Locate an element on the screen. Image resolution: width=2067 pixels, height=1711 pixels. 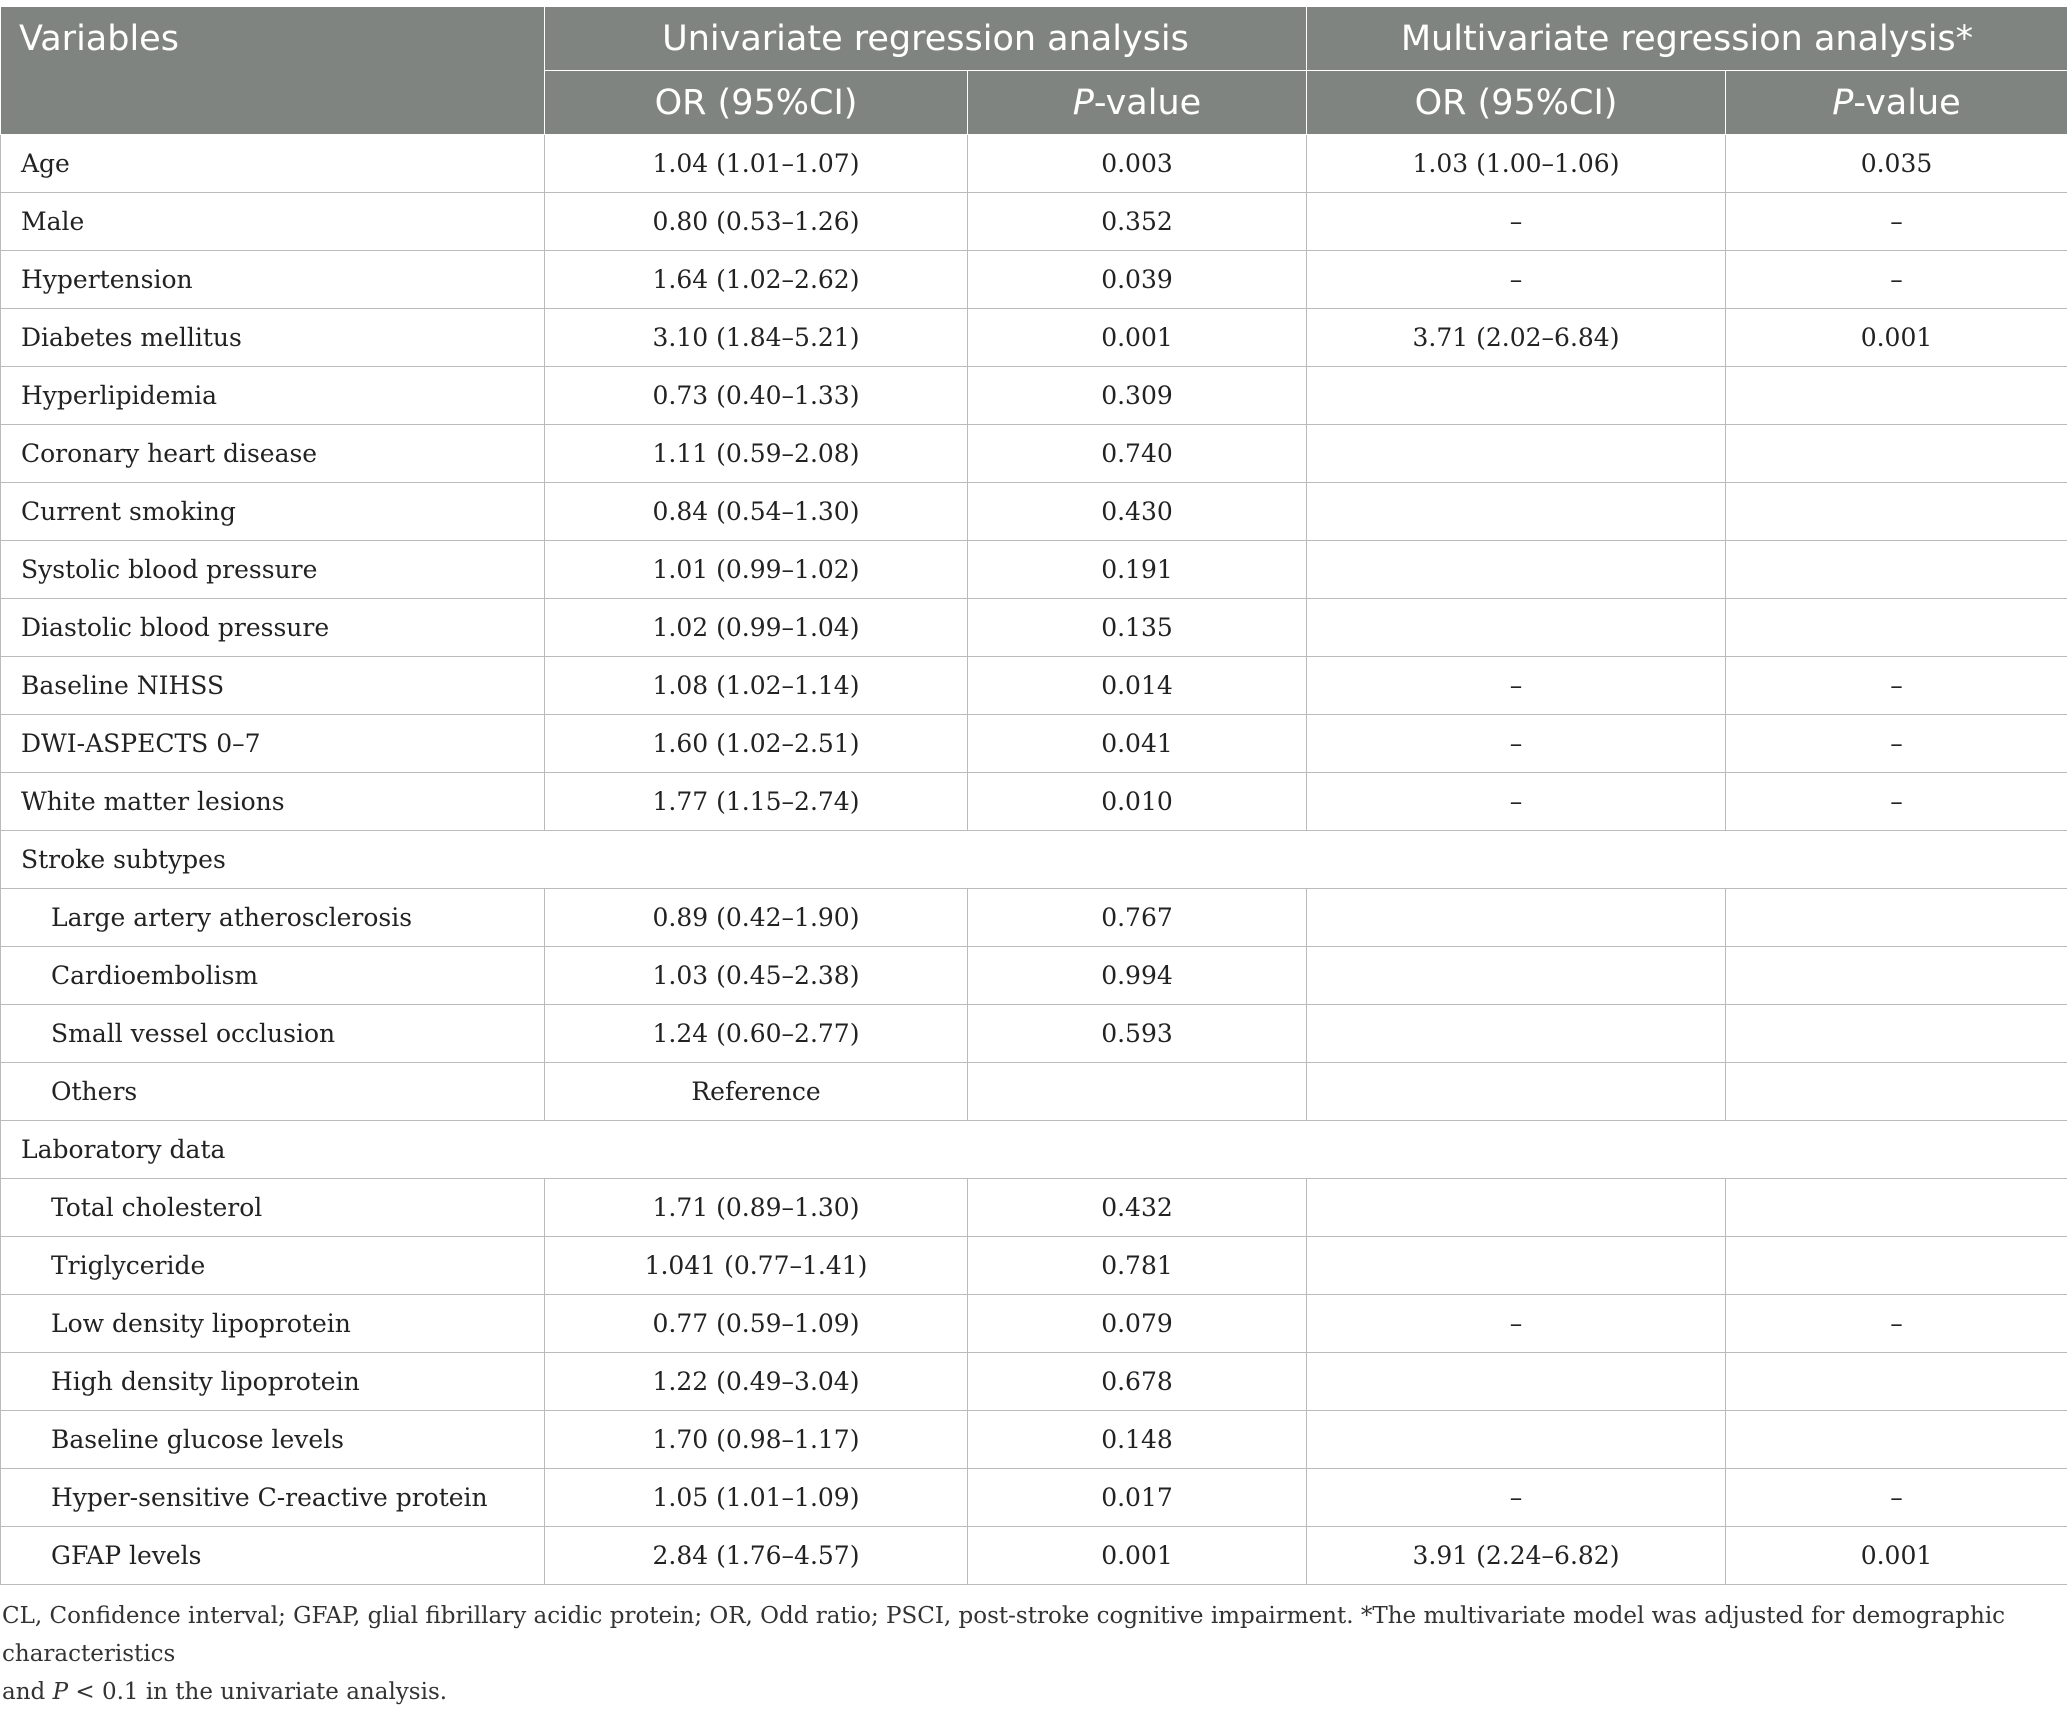
header-multivariate: Multivariate regression analysis* is located at coordinates (1687, 39).